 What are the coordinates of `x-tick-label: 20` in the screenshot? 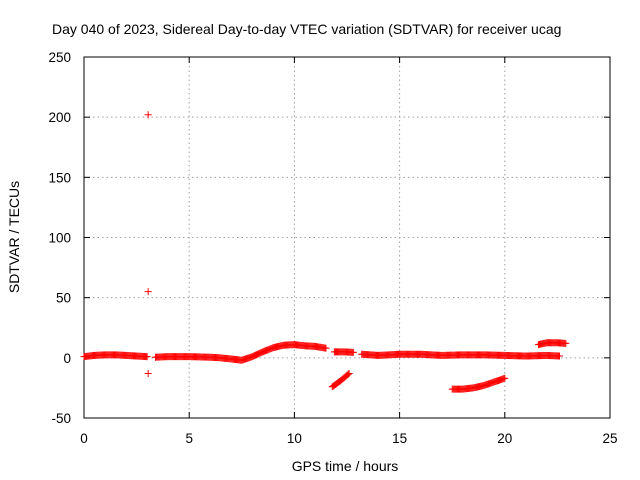 It's located at (504, 438).